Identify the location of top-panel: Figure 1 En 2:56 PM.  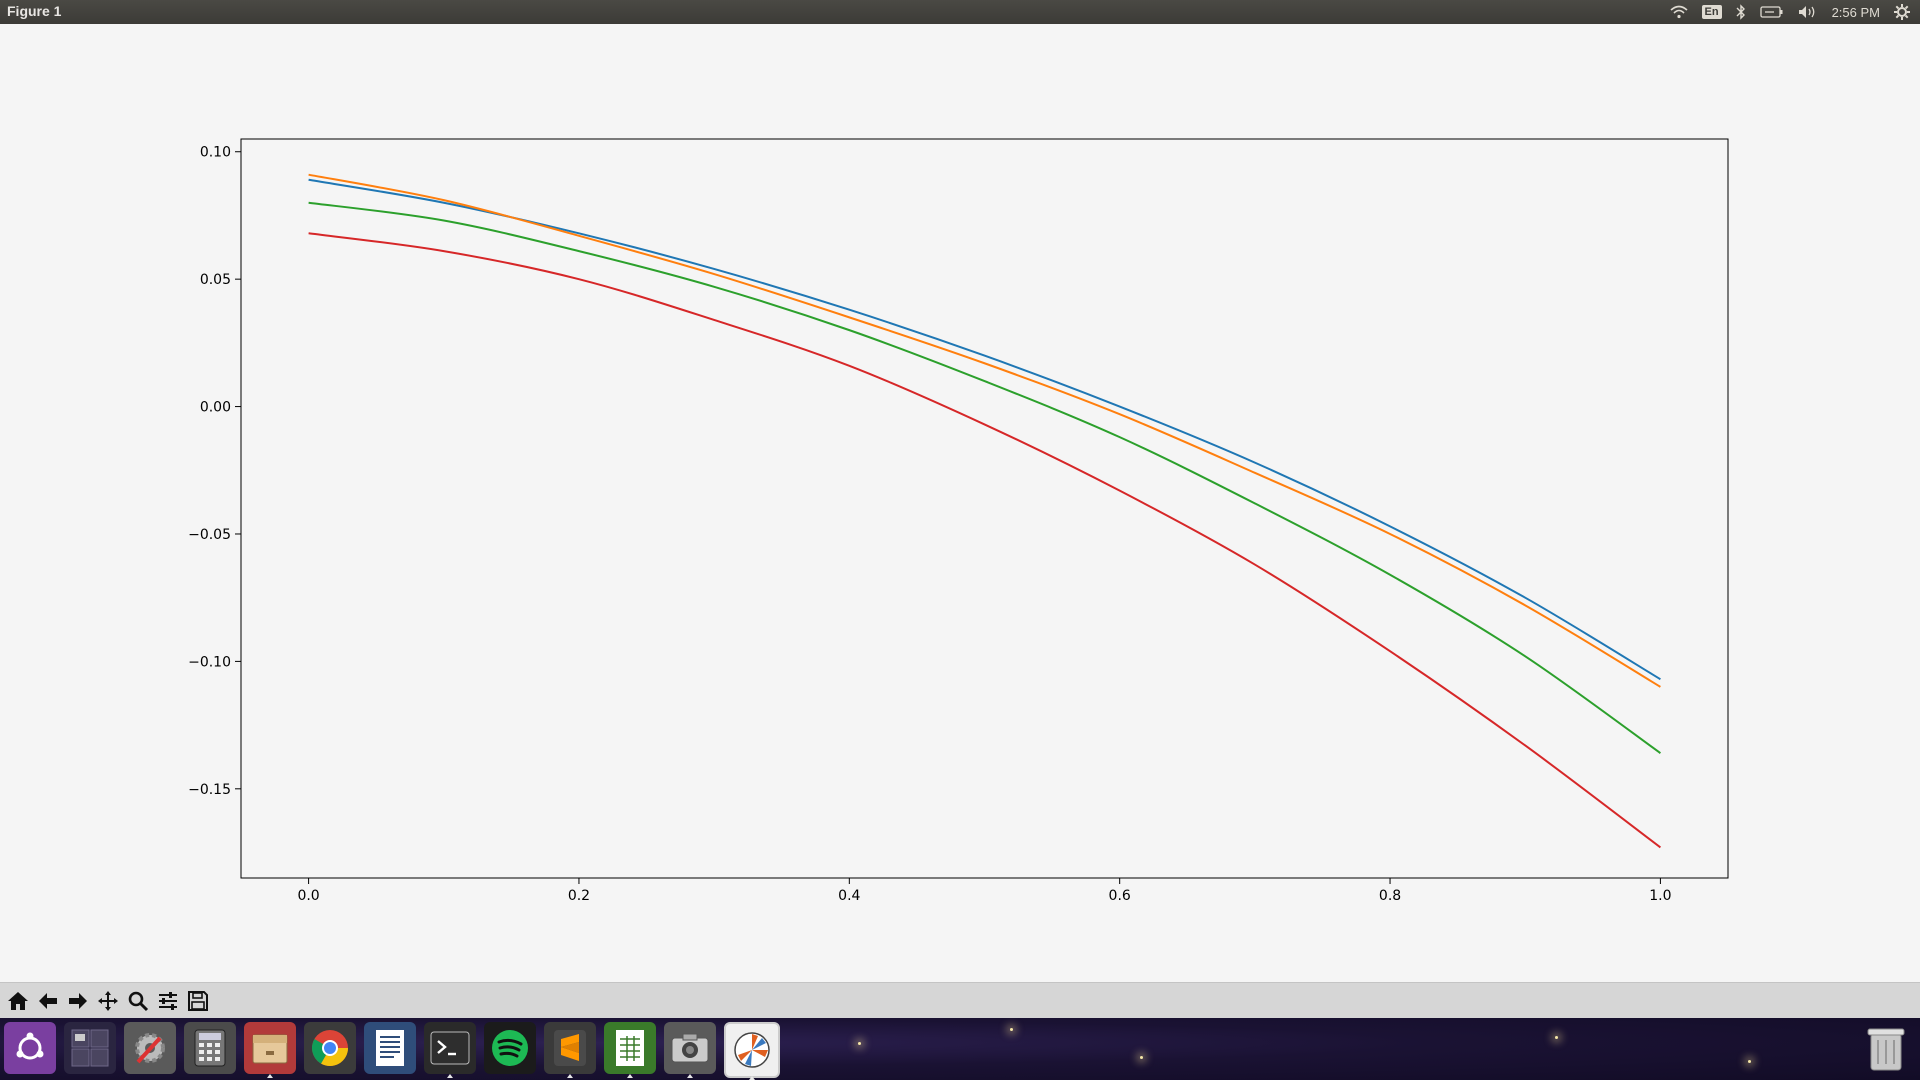
(960, 12).